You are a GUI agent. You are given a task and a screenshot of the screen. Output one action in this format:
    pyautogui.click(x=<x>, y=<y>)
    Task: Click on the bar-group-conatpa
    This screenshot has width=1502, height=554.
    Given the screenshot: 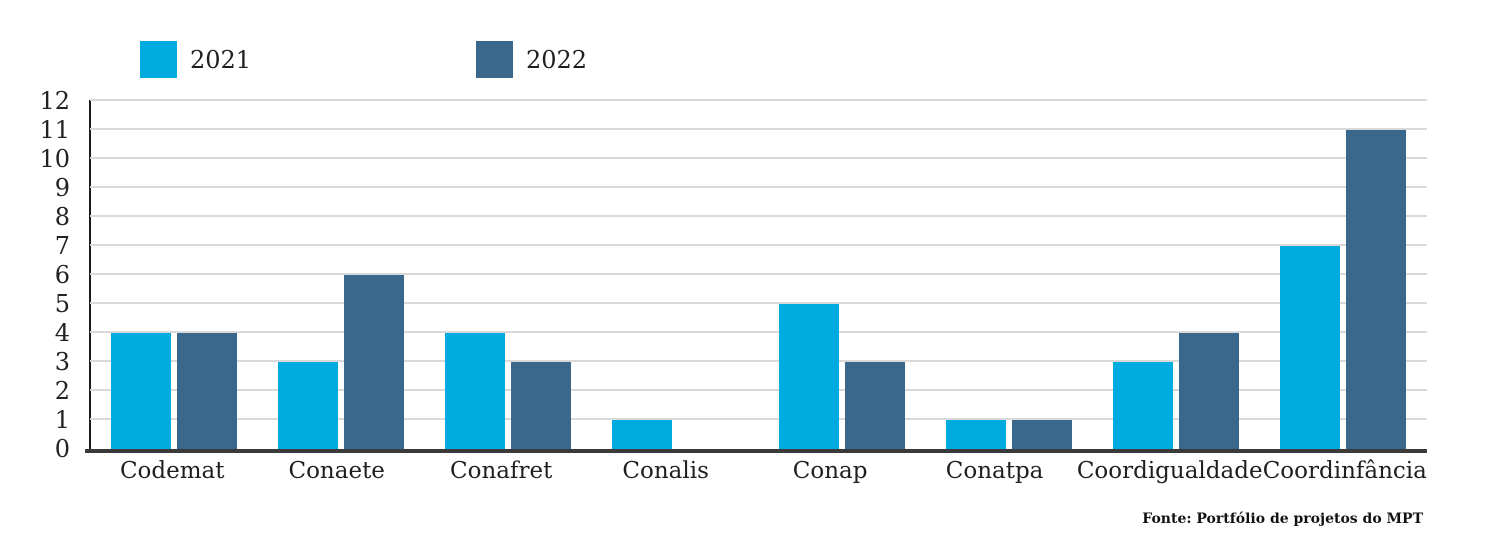 What is the action you would take?
    pyautogui.click(x=1009, y=275)
    